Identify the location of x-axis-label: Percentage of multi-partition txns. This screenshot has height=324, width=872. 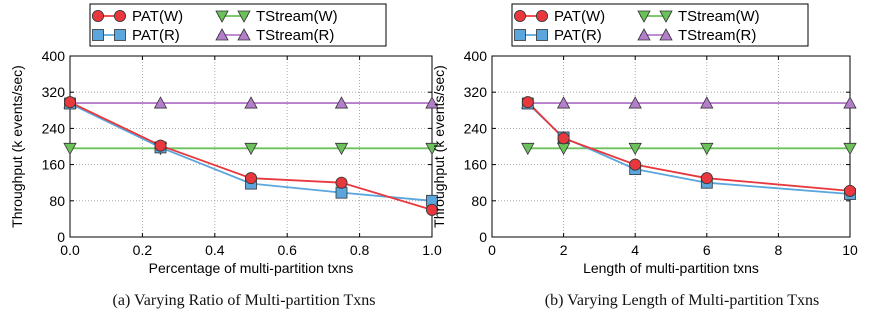
(251, 268).